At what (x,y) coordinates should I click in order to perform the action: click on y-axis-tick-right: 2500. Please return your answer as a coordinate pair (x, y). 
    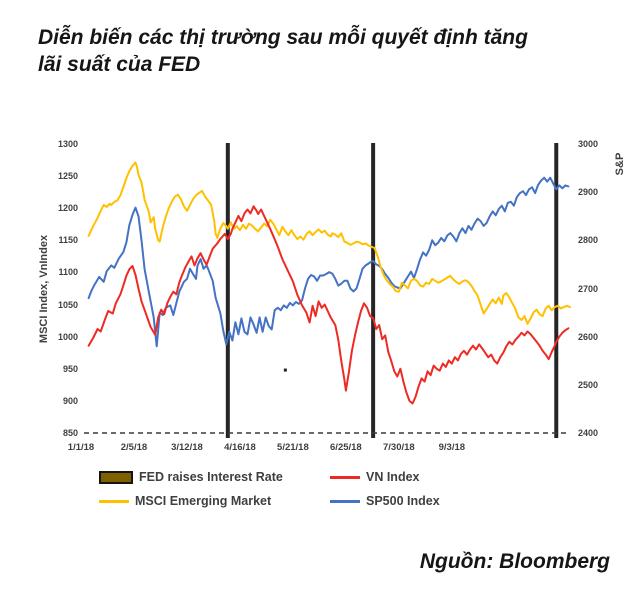
    Looking at the image, I should click on (588, 384).